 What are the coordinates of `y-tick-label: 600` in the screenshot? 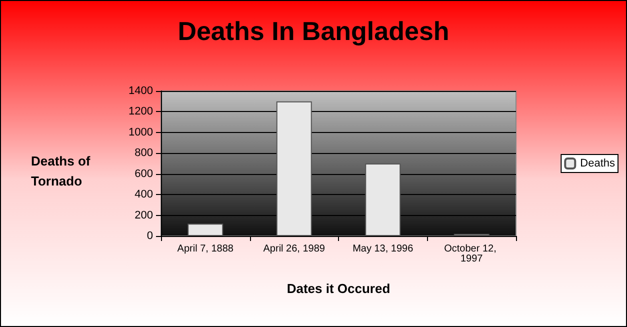 It's located at (143, 174).